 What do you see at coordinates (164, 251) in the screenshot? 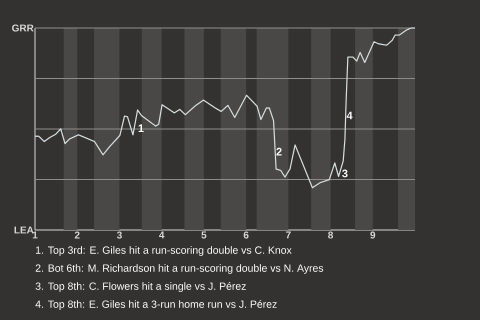
I see `text: 1. Top 3rd: E. Giles hit a run-scoring double vs C. Knox` at bounding box center [164, 251].